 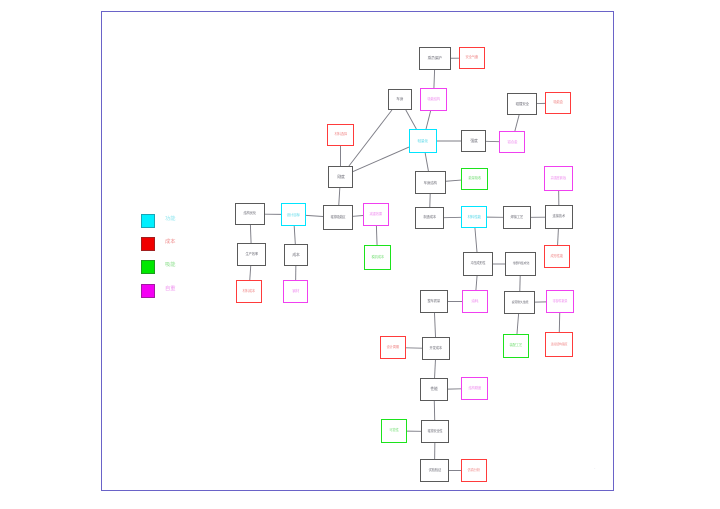 What do you see at coordinates (181, 293) in the screenshot?
I see `legend-item-magenta: 自重` at bounding box center [181, 293].